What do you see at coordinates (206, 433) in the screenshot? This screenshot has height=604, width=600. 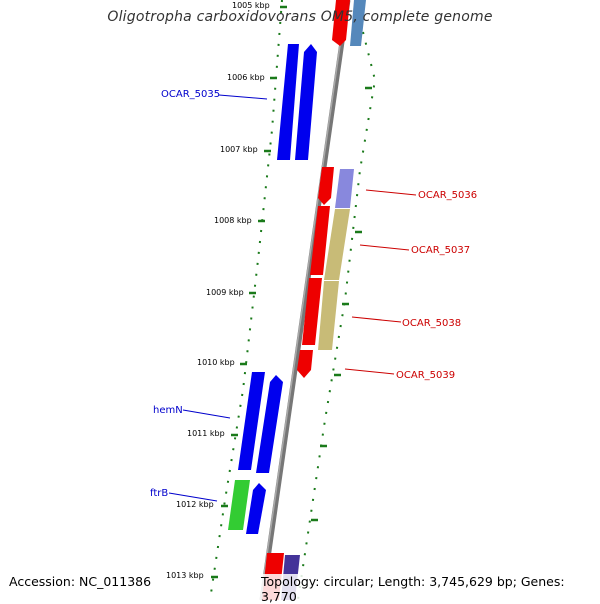 I see `tick-label: 1011 kbp` at bounding box center [206, 433].